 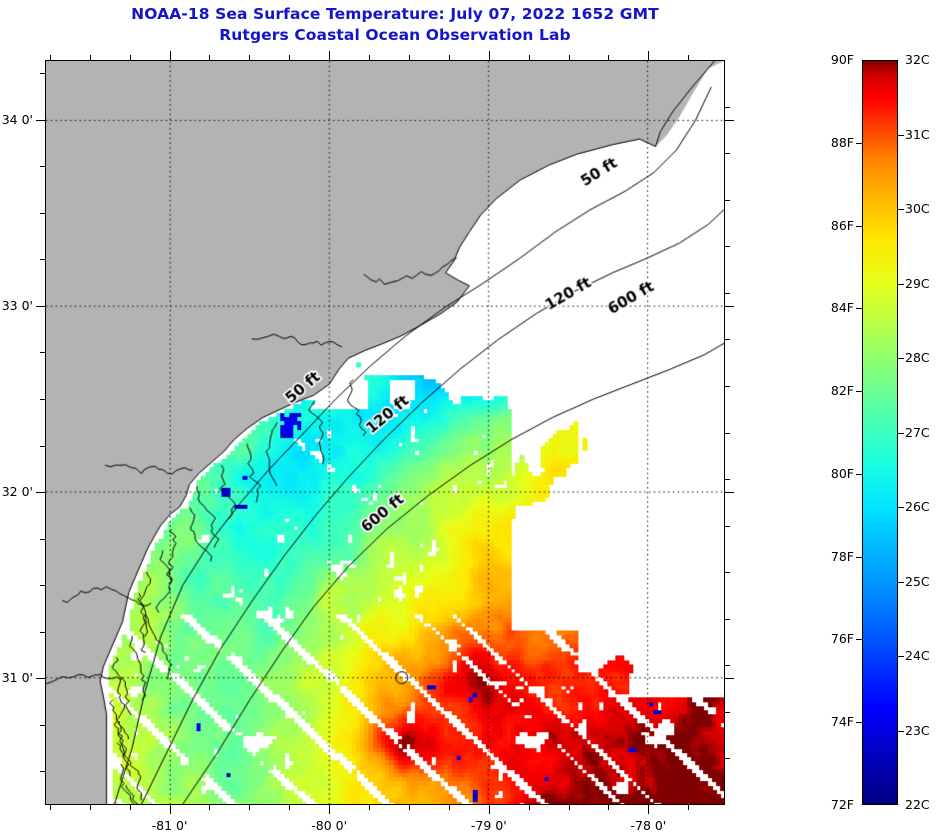 I want to click on x-axis-tick-label: -78 0', so click(x=648, y=825).